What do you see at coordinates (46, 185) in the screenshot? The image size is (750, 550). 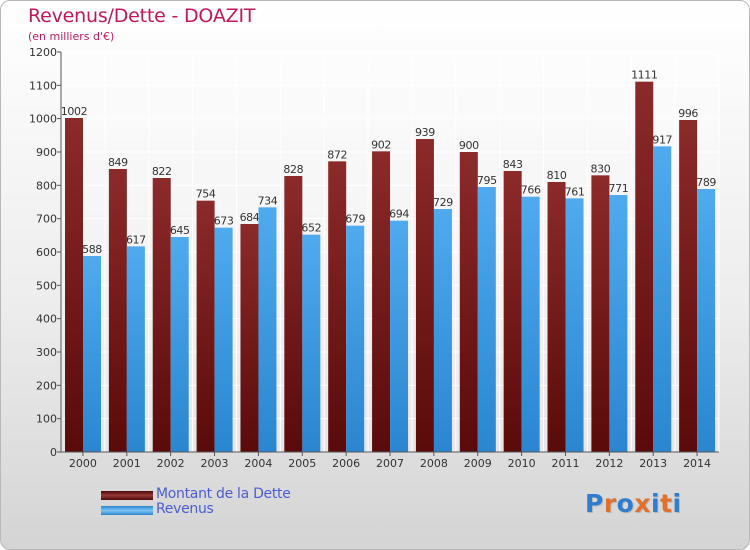 I see `y-tick-label: 800` at bounding box center [46, 185].